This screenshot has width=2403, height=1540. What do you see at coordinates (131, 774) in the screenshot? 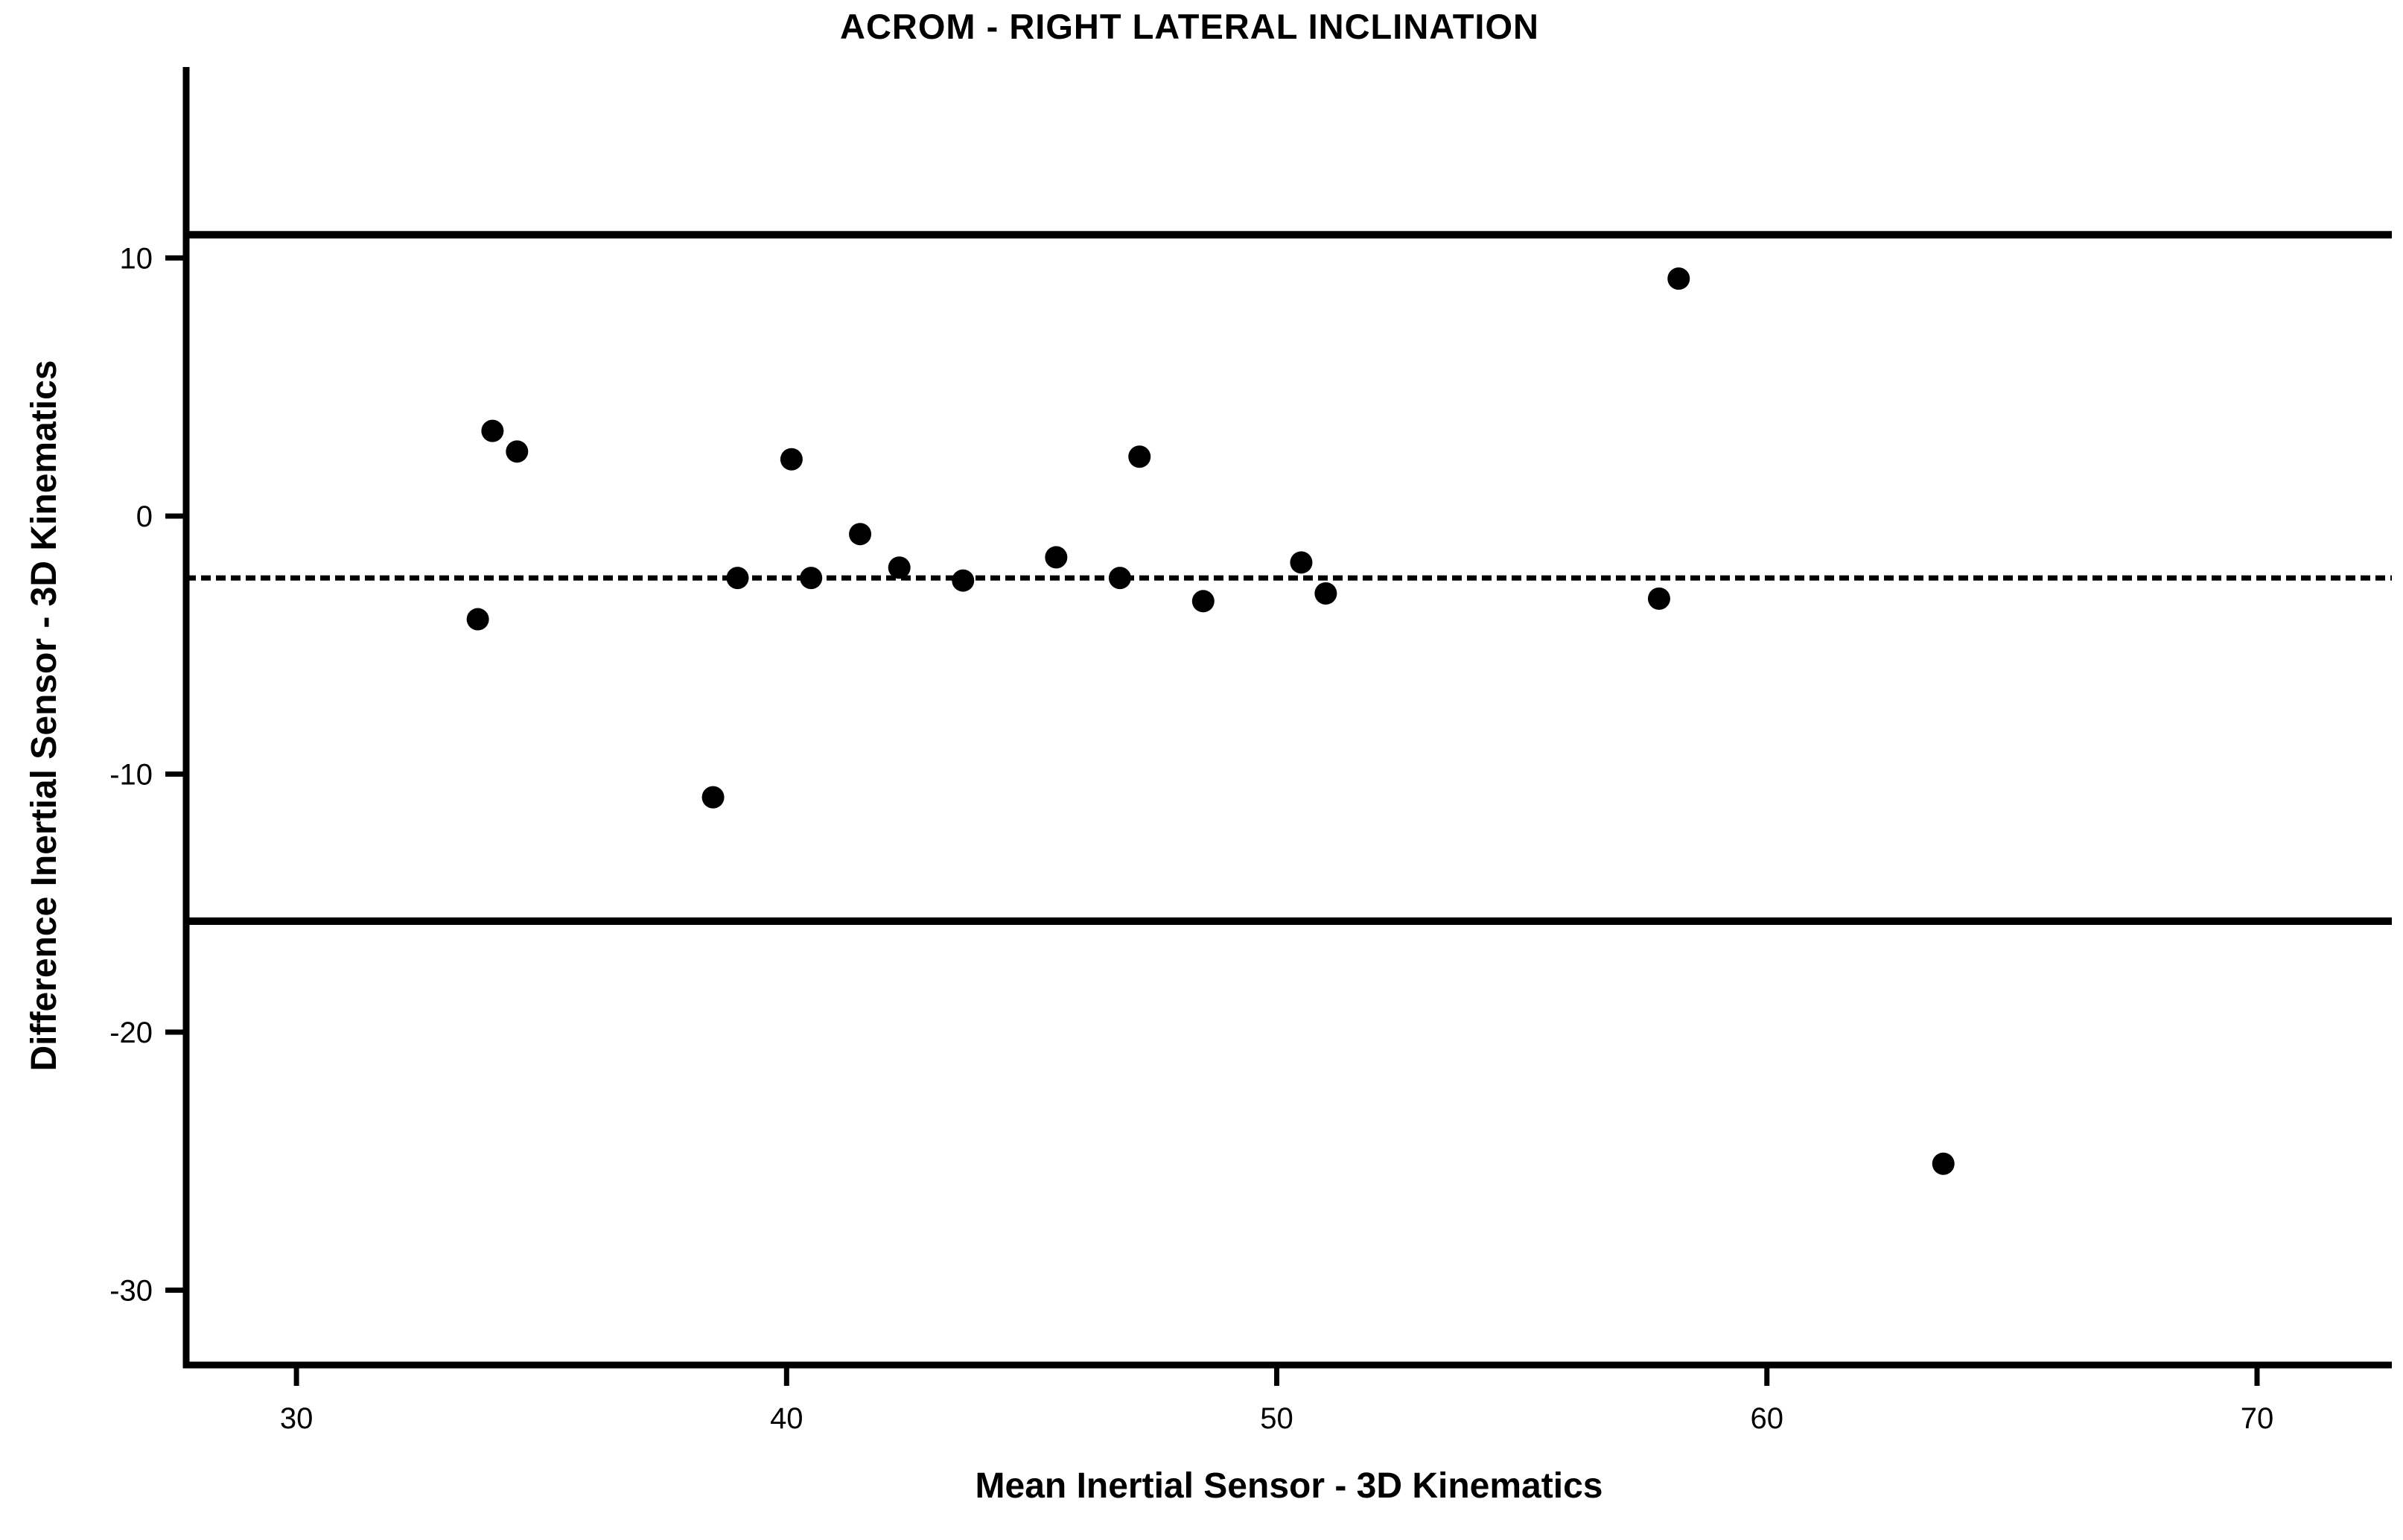
I see `y-tick-label: -10` at bounding box center [131, 774].